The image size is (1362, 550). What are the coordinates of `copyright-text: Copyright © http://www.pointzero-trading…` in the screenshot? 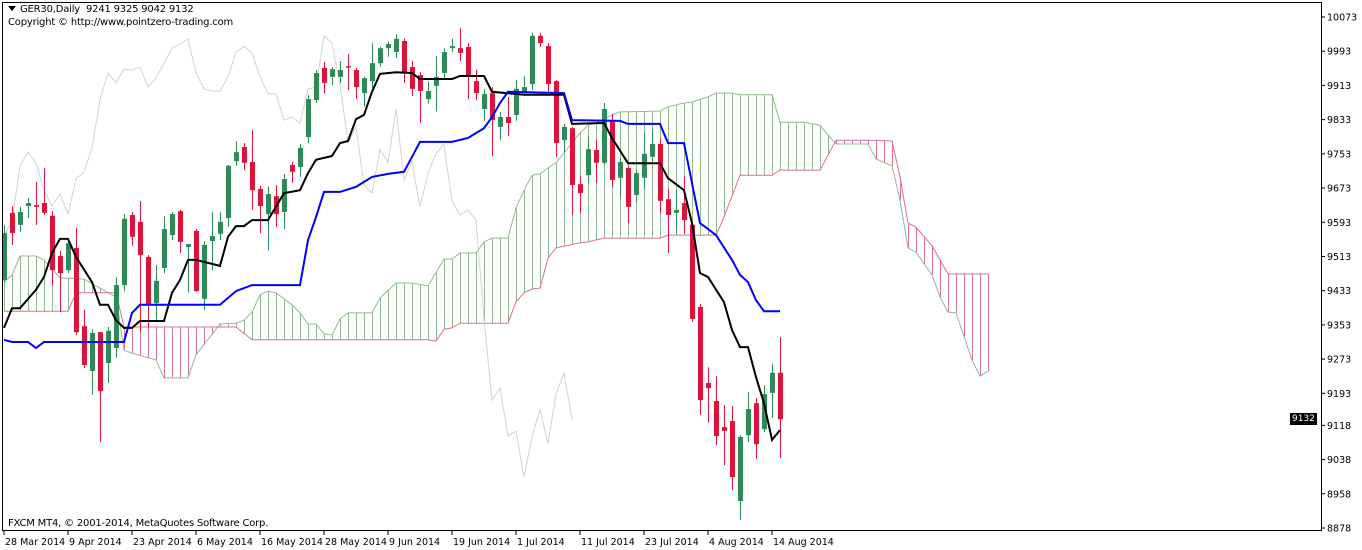 It's located at (121, 22).